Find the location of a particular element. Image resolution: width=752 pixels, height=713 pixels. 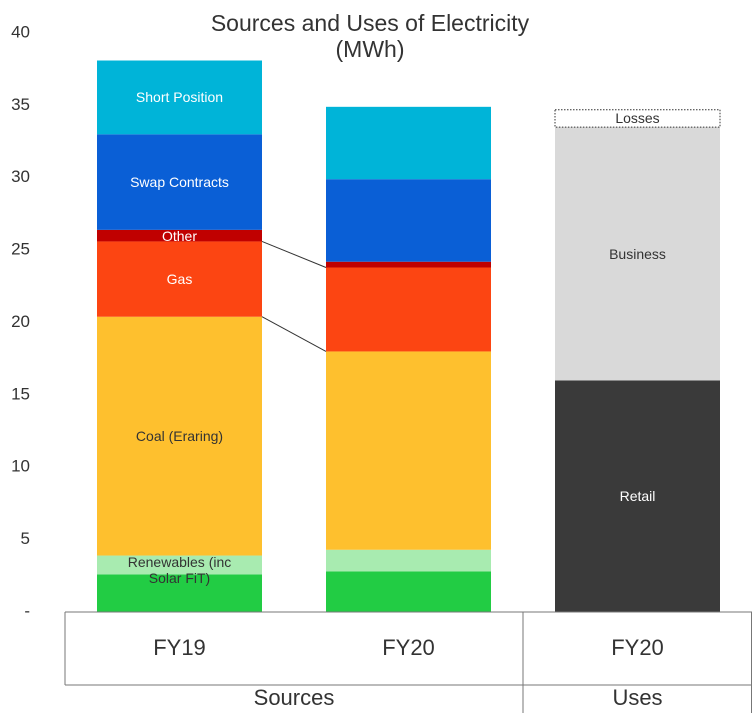

group-label: Sources is located at coordinates (294, 697).